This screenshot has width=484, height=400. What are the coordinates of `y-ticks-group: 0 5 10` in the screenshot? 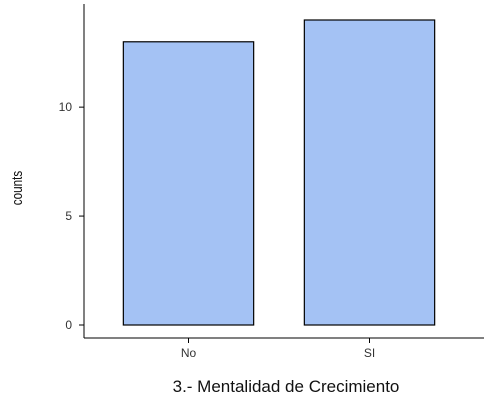 It's located at (71, 216).